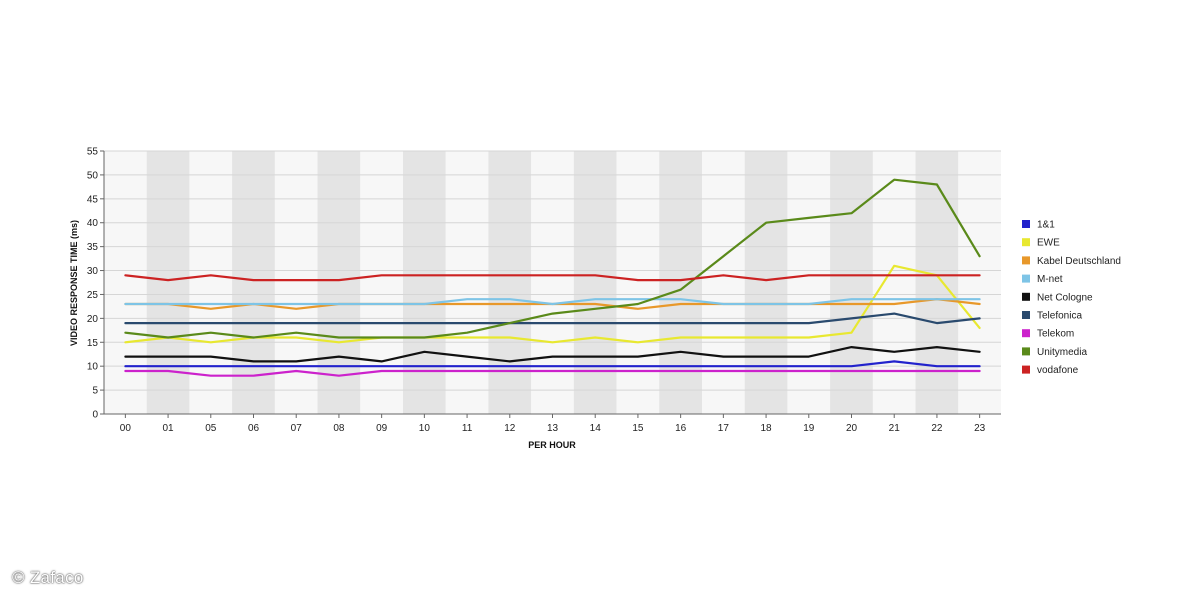 This screenshot has height=600, width=1200. I want to click on watermark: © Zafaco, so click(48, 577).